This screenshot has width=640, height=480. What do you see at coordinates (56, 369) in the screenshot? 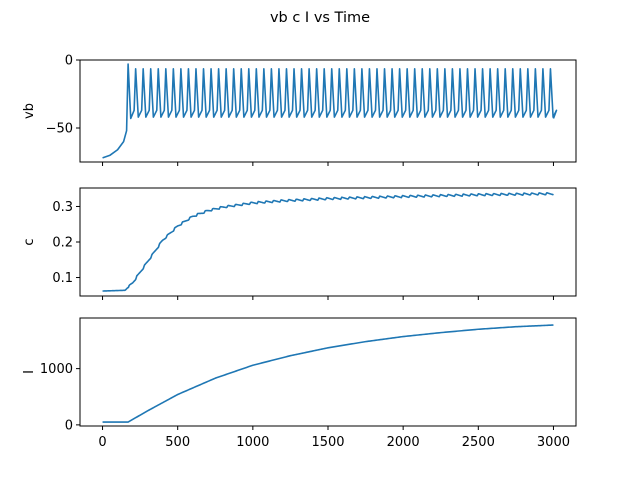
I see `y-tick-label: 1000` at bounding box center [56, 369].